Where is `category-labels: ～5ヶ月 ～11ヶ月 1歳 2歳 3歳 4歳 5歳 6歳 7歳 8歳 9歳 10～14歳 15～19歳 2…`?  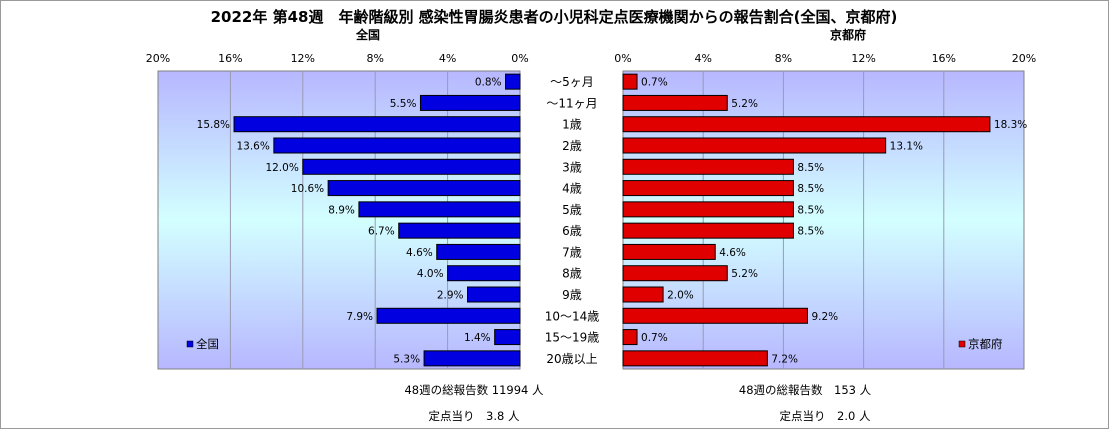
category-labels: ～5ヶ月 ～11ヶ月 1歳 2歳 3歳 4歳 5歳 6歳 7歳 8歳 9歳 10～14歳 15～19歳 2… is located at coordinates (572, 220).